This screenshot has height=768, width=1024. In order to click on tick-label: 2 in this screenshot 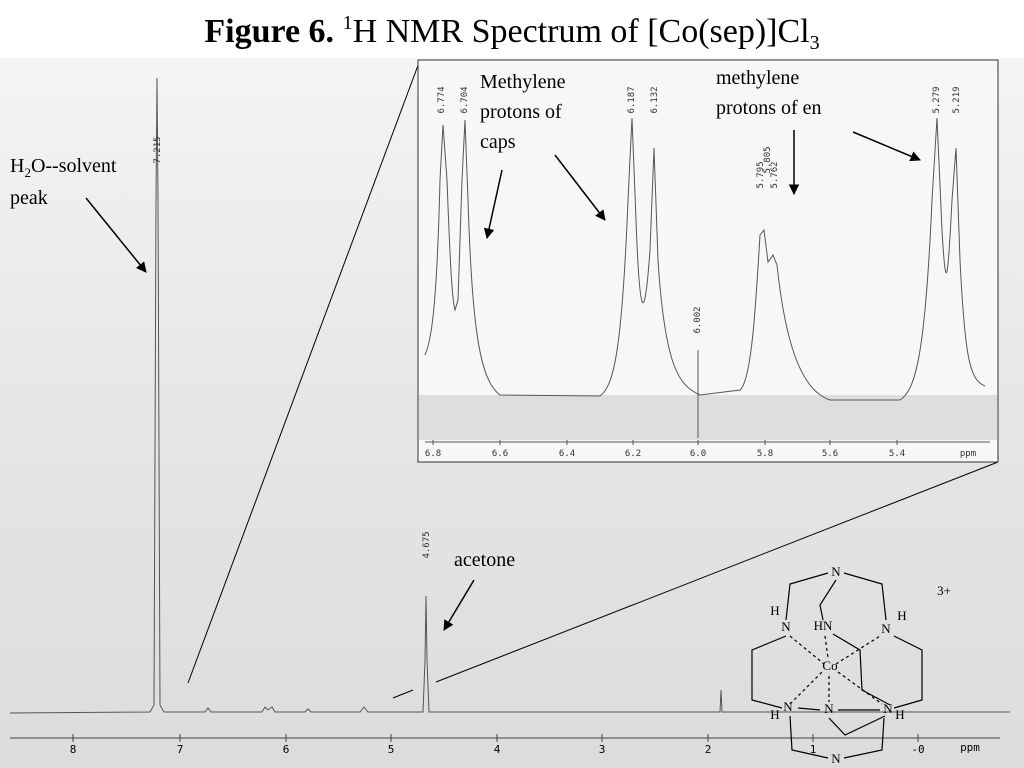, I will do `click(708, 749)`.